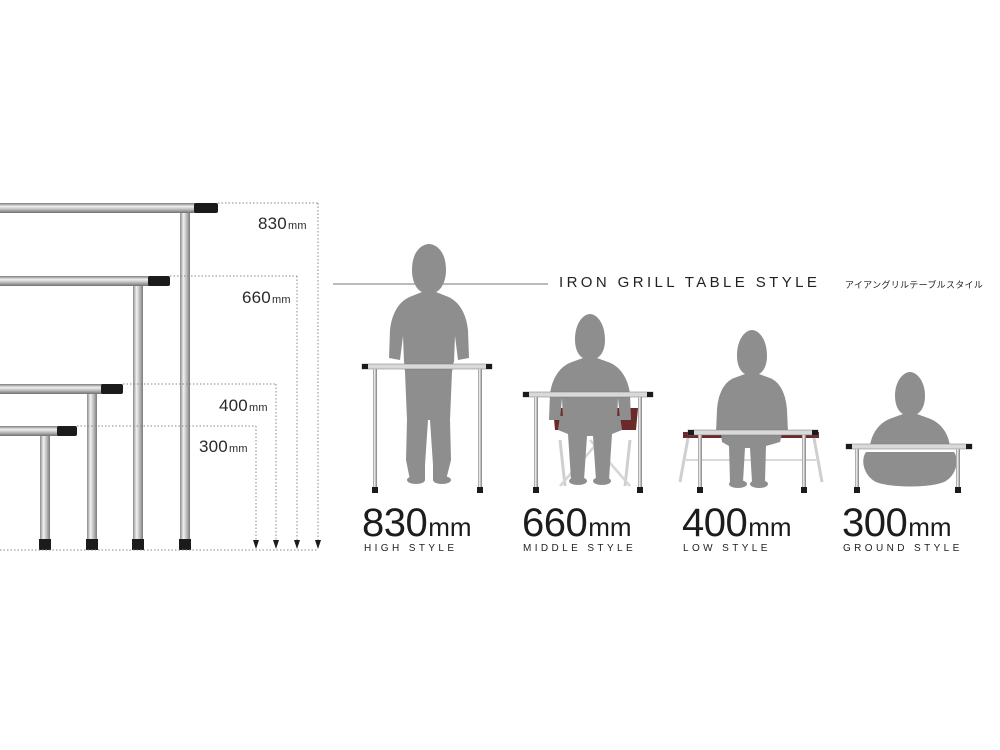 The width and height of the screenshot is (1000, 750). What do you see at coordinates (395, 523) in the screenshot?
I see `height-value-830: 830` at bounding box center [395, 523].